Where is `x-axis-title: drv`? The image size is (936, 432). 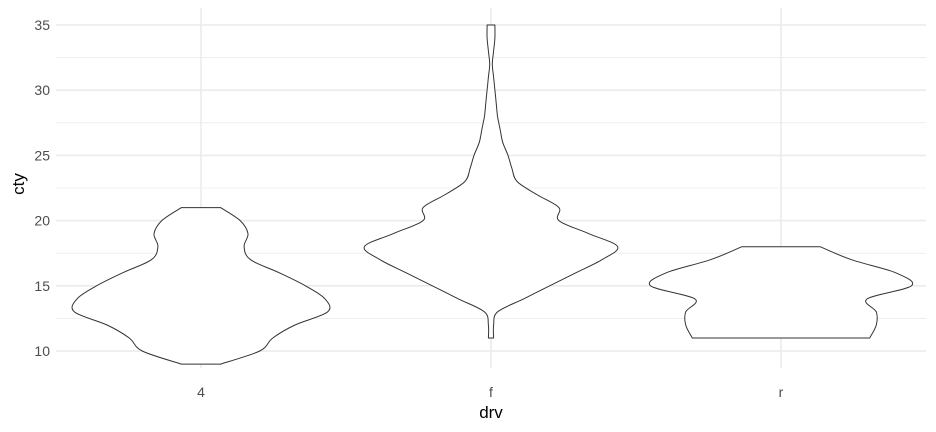
x-axis-title: drv is located at coordinates (491, 412).